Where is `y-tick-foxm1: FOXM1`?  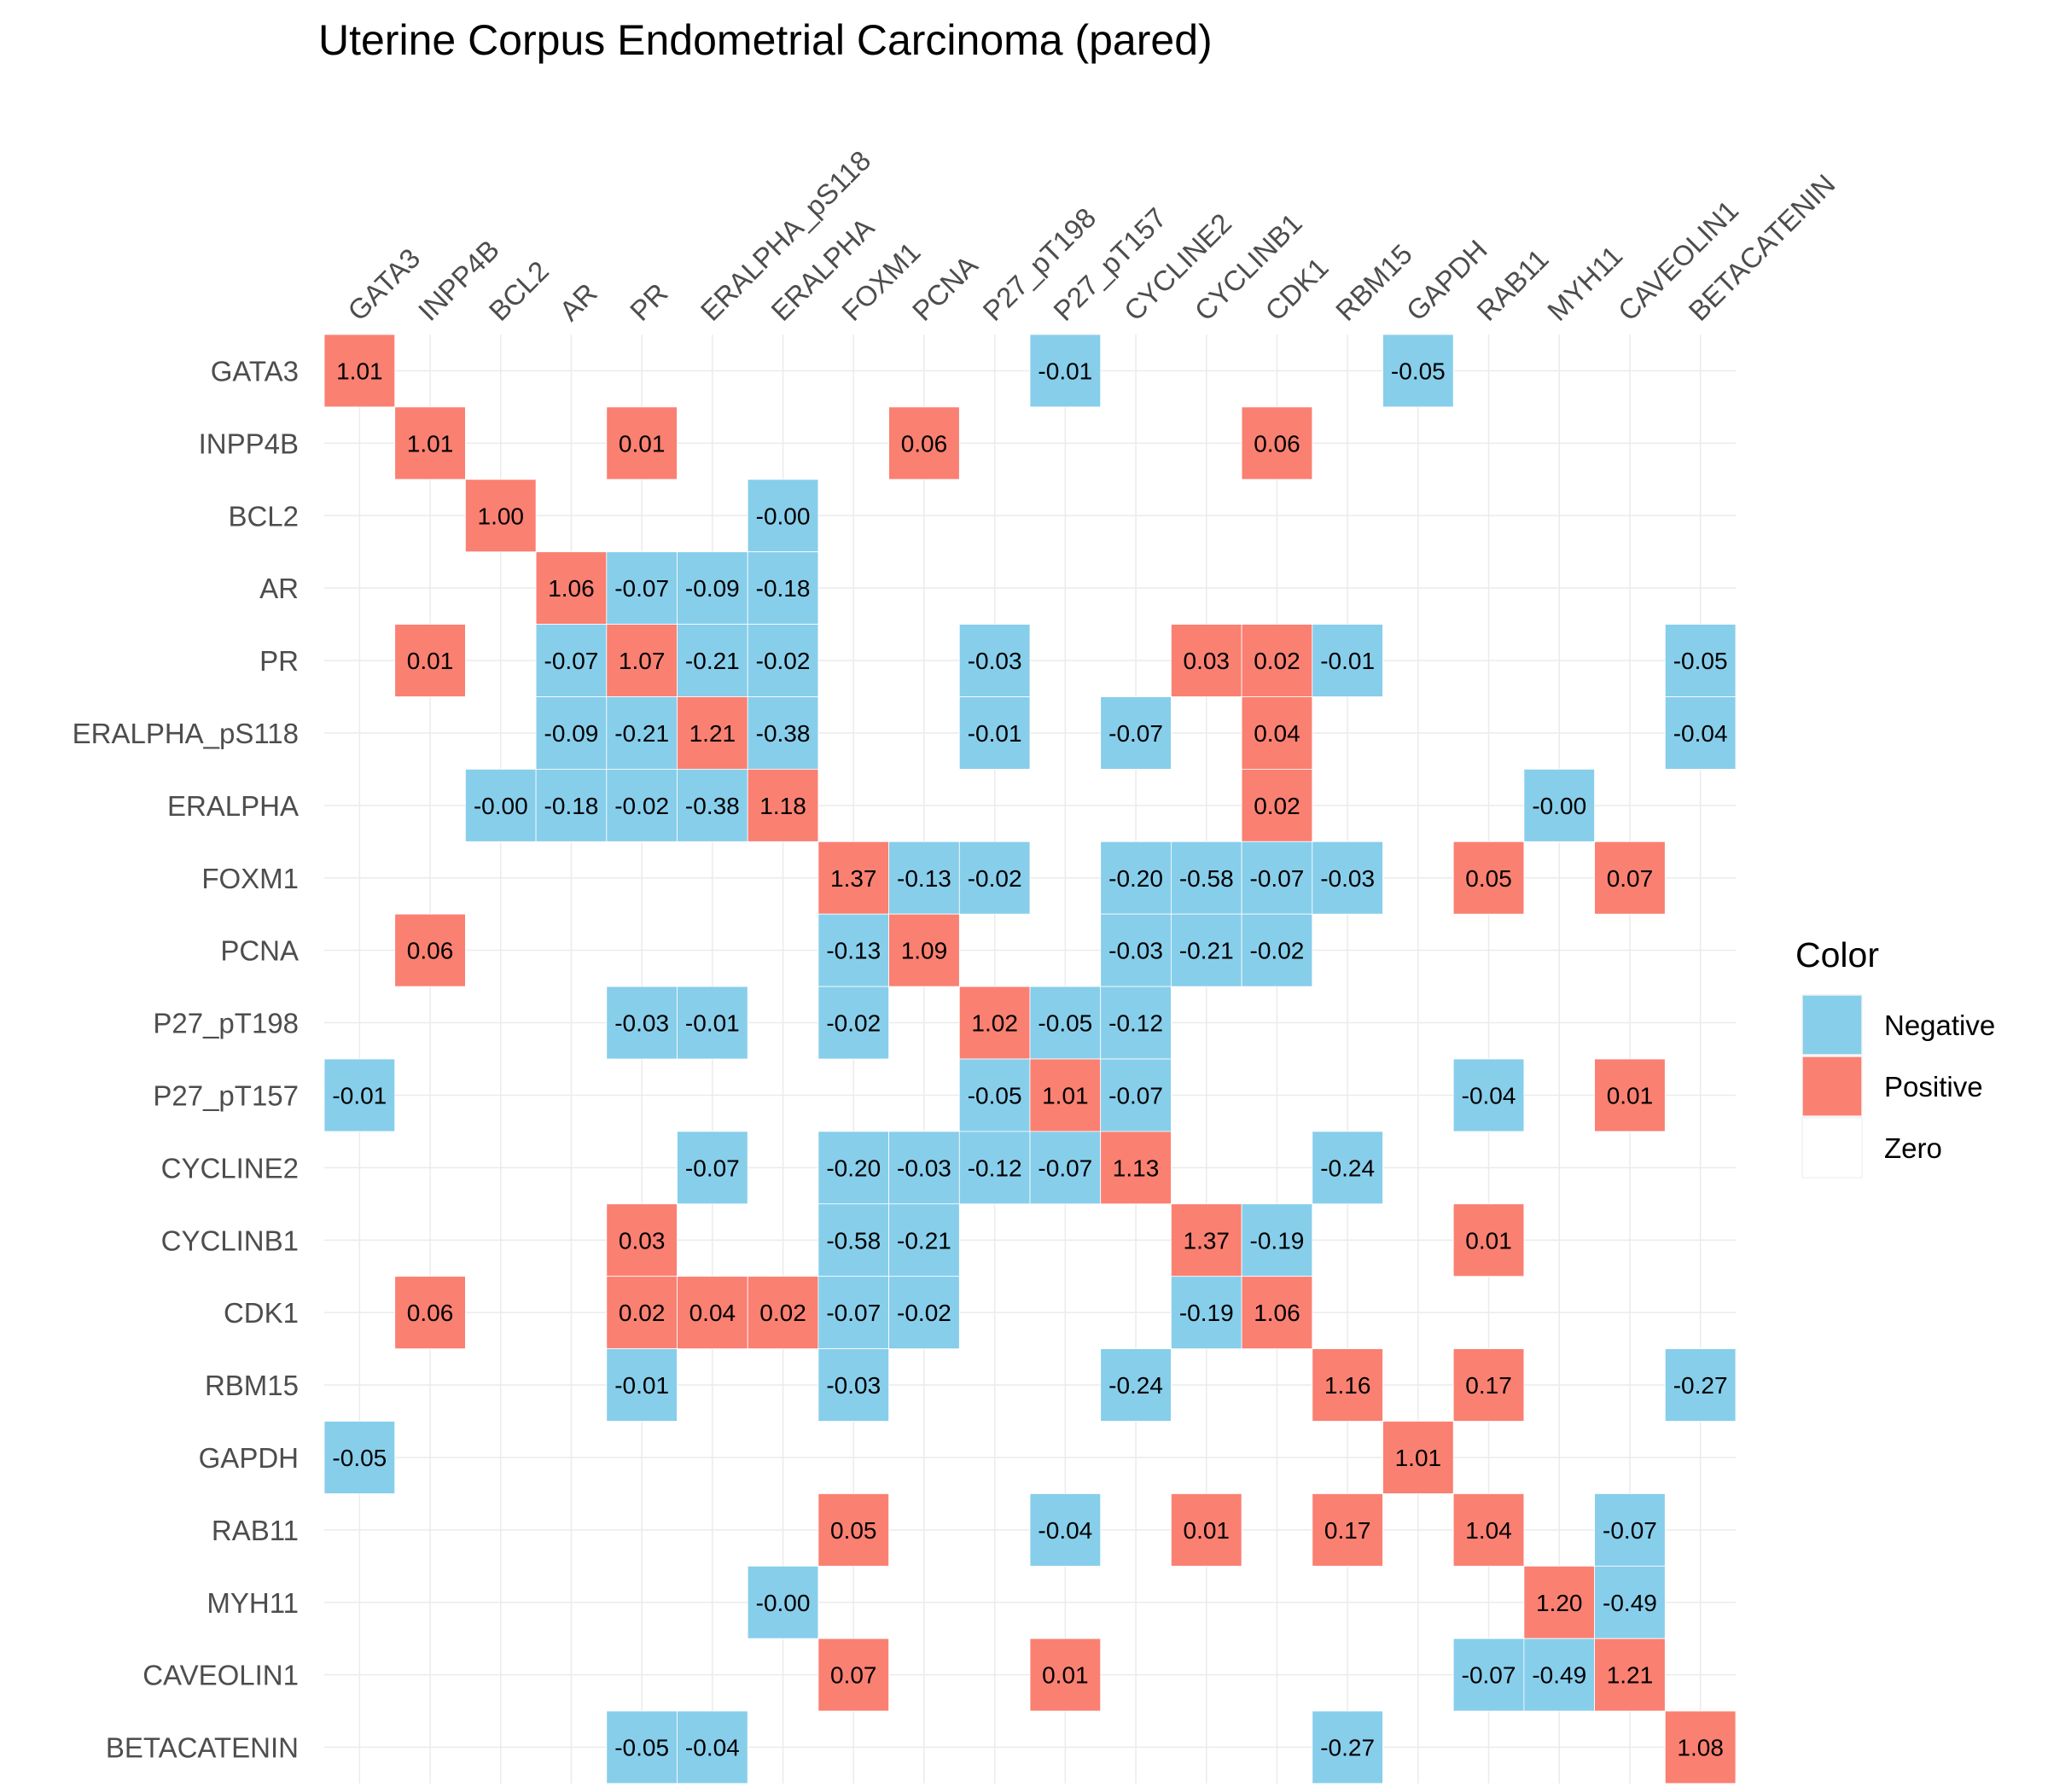
y-tick-foxm1: FOXM1 is located at coordinates (250, 878).